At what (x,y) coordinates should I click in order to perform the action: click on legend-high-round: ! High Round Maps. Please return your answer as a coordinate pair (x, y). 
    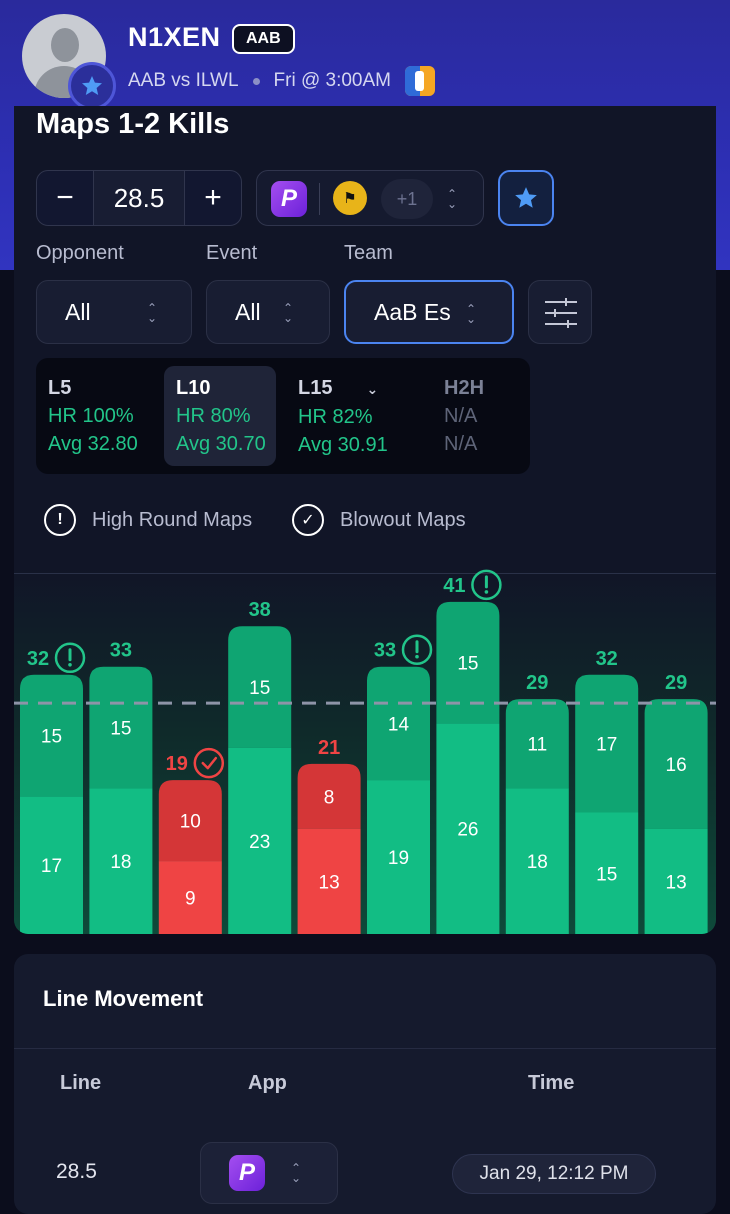
    Looking at the image, I should click on (148, 520).